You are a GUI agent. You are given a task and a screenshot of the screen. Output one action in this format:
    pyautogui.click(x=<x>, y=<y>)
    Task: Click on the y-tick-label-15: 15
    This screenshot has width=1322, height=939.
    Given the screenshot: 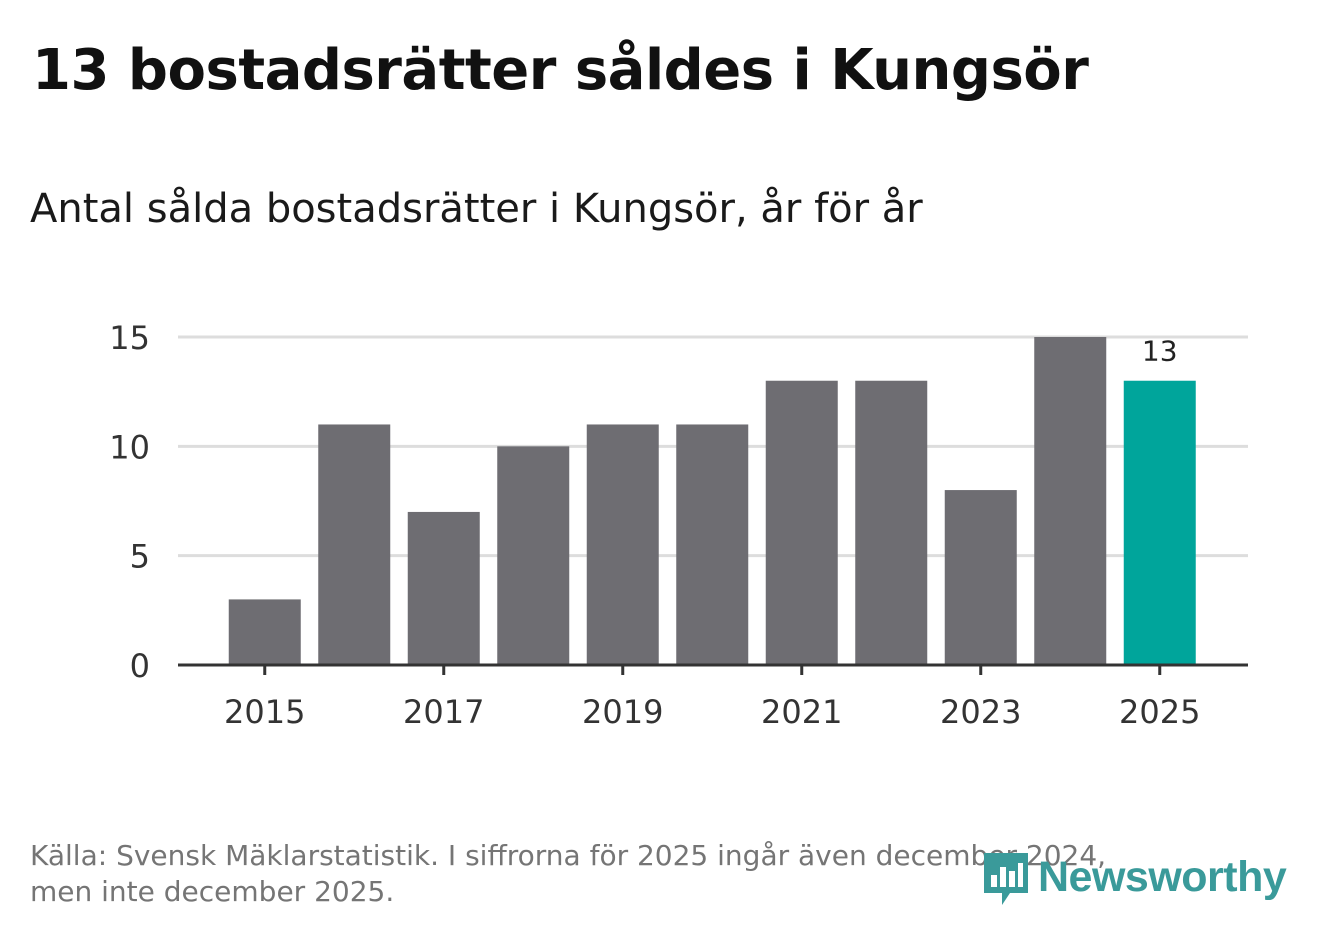 What is the action you would take?
    pyautogui.click(x=129, y=338)
    